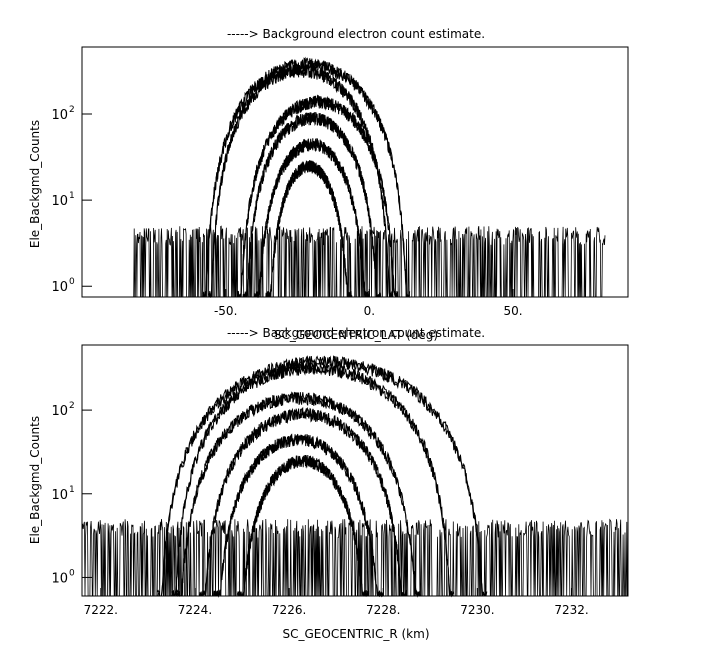  I want to click on x-tick-label: 7222., so click(101, 610).